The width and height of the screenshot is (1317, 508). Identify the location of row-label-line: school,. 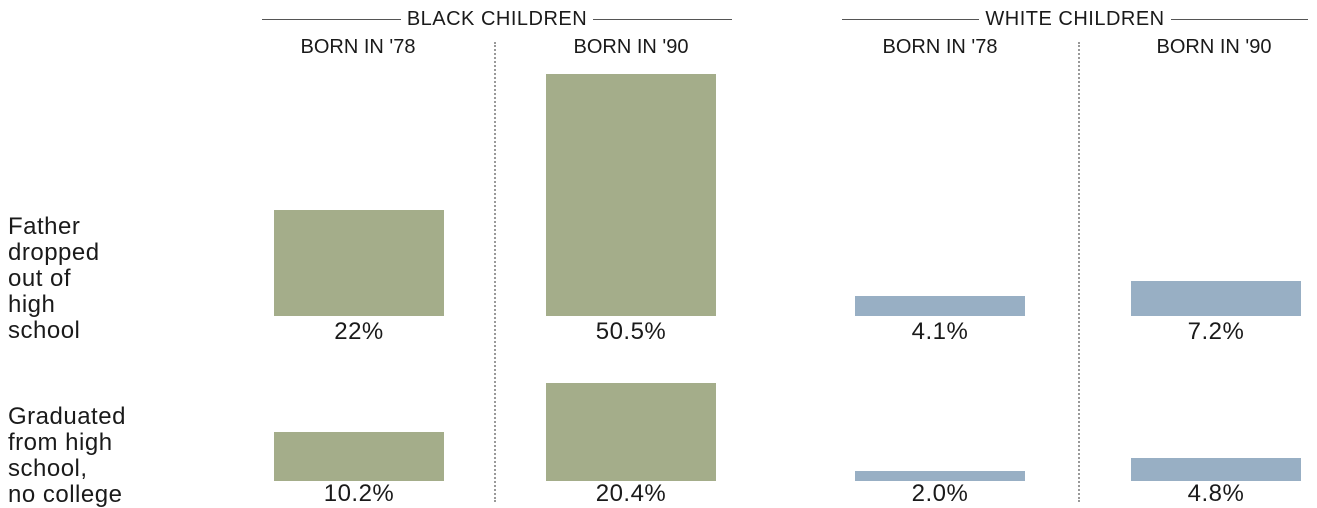
(48, 468).